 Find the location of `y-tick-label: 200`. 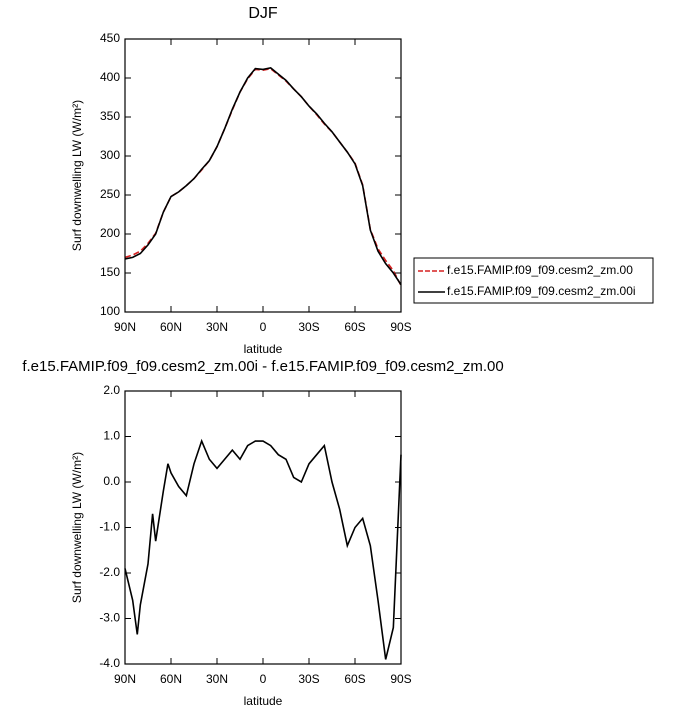

y-tick-label: 200 is located at coordinates (110, 233).